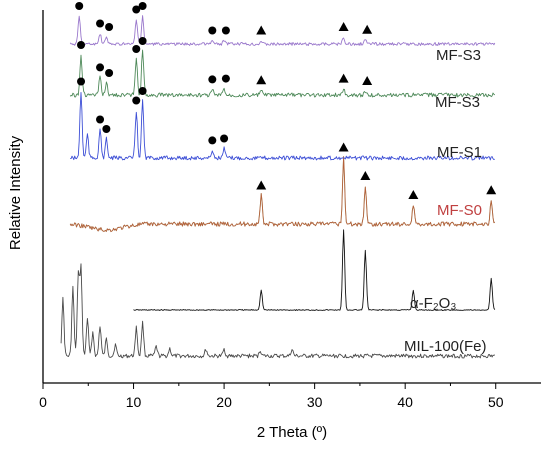 Image resolution: width=550 pixels, height=450 pixels. Describe the element at coordinates (405, 402) in the screenshot. I see `x-tick-label: 40` at that location.